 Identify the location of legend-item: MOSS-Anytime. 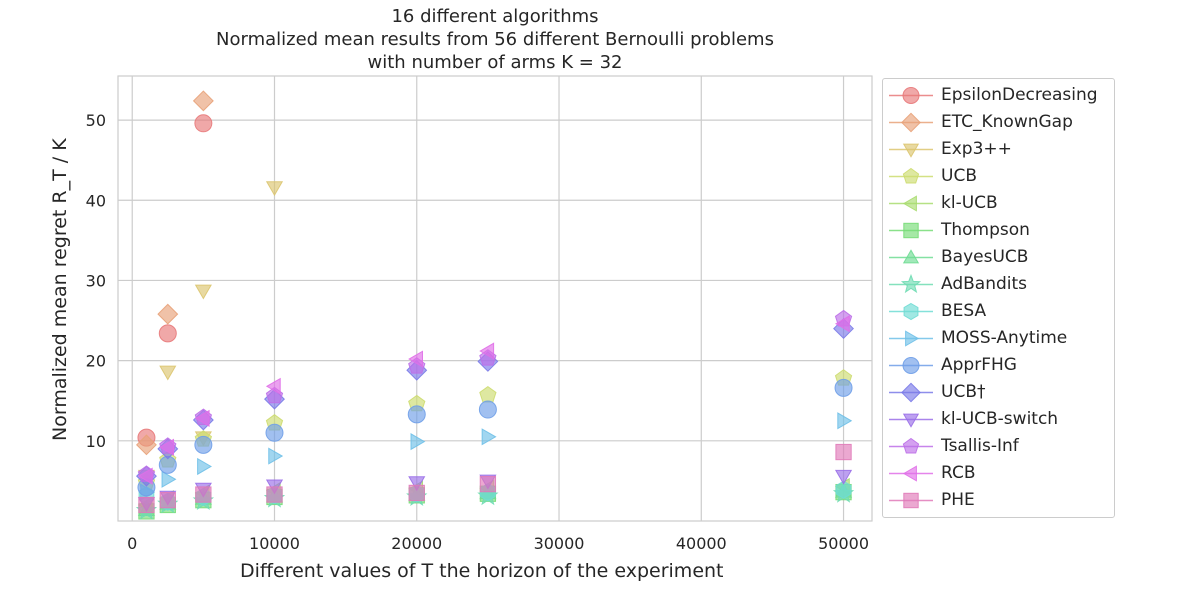
(999, 338).